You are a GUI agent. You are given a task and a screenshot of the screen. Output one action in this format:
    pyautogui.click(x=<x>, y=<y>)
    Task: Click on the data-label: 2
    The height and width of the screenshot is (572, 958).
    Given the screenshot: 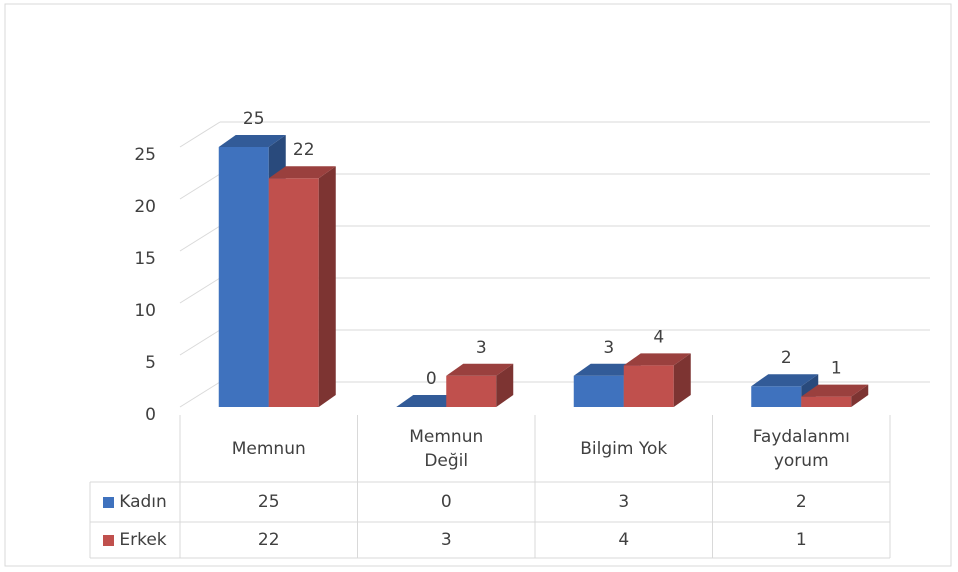 What is the action you would take?
    pyautogui.click(x=786, y=358)
    